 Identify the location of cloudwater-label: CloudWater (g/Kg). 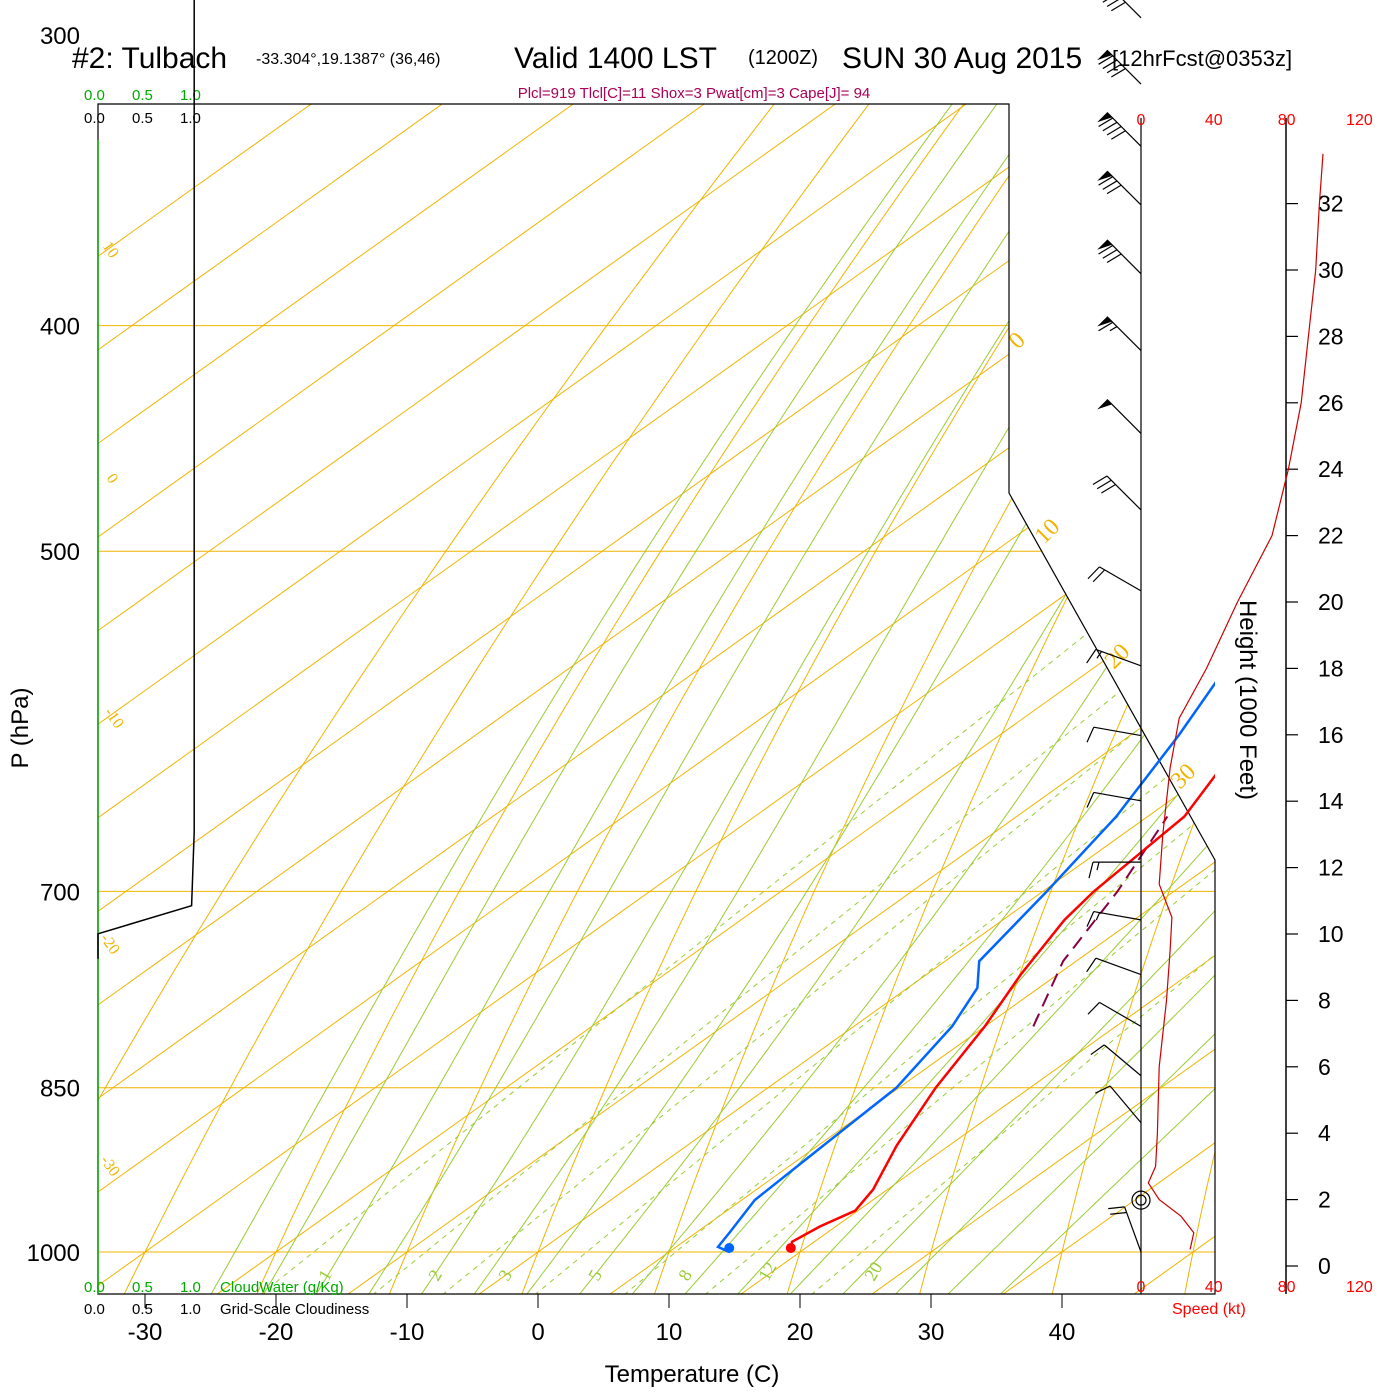
(282, 1287).